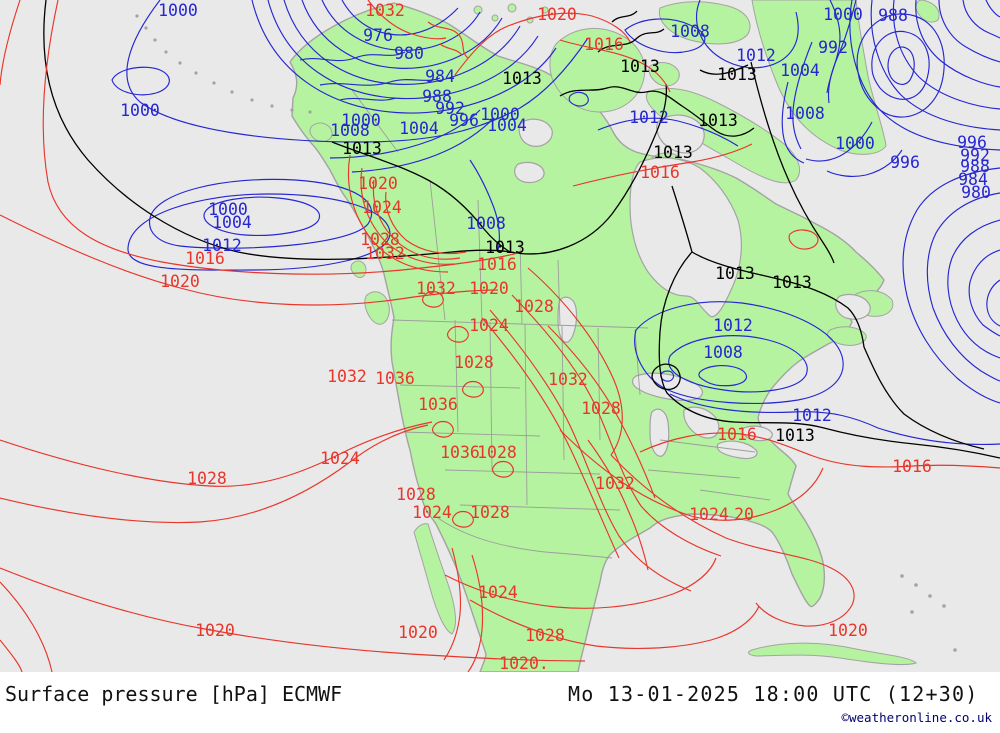 The image size is (1000, 733). Describe the element at coordinates (975, 166) in the screenshot. I see `contour-label: 988` at that location.